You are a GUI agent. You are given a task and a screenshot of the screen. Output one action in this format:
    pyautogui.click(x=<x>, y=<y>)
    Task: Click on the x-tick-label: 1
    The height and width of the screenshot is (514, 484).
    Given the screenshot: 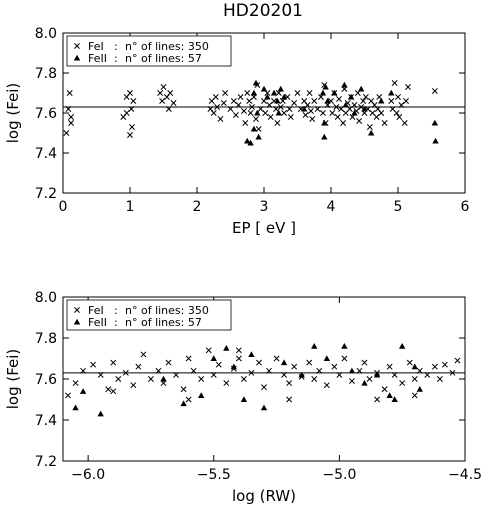 What is the action you would take?
    pyautogui.click(x=130, y=207)
    